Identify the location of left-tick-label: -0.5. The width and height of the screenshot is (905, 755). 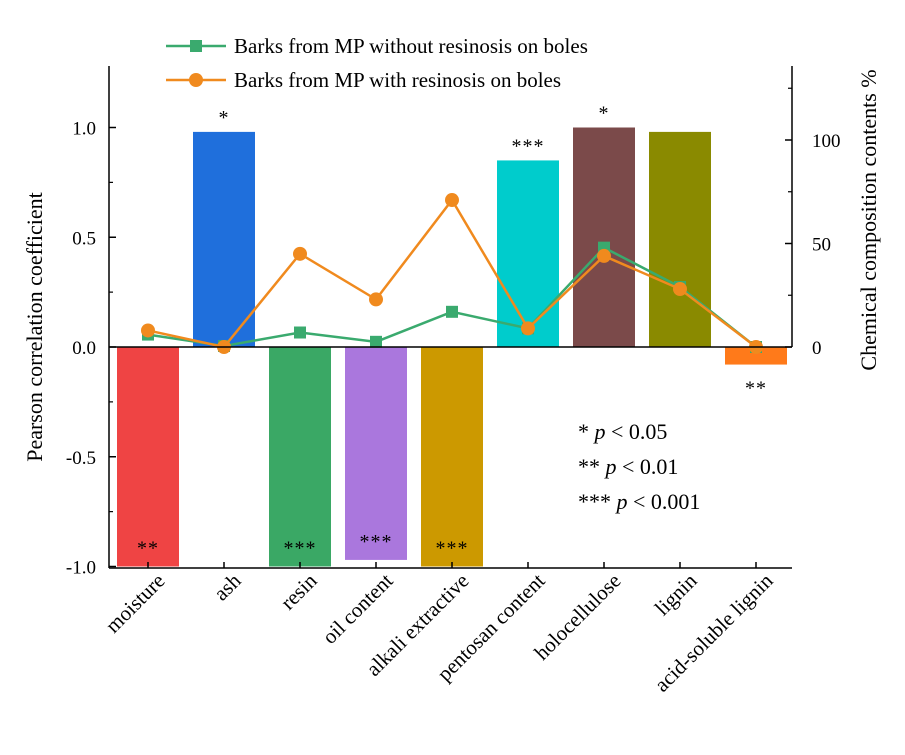
(81, 458).